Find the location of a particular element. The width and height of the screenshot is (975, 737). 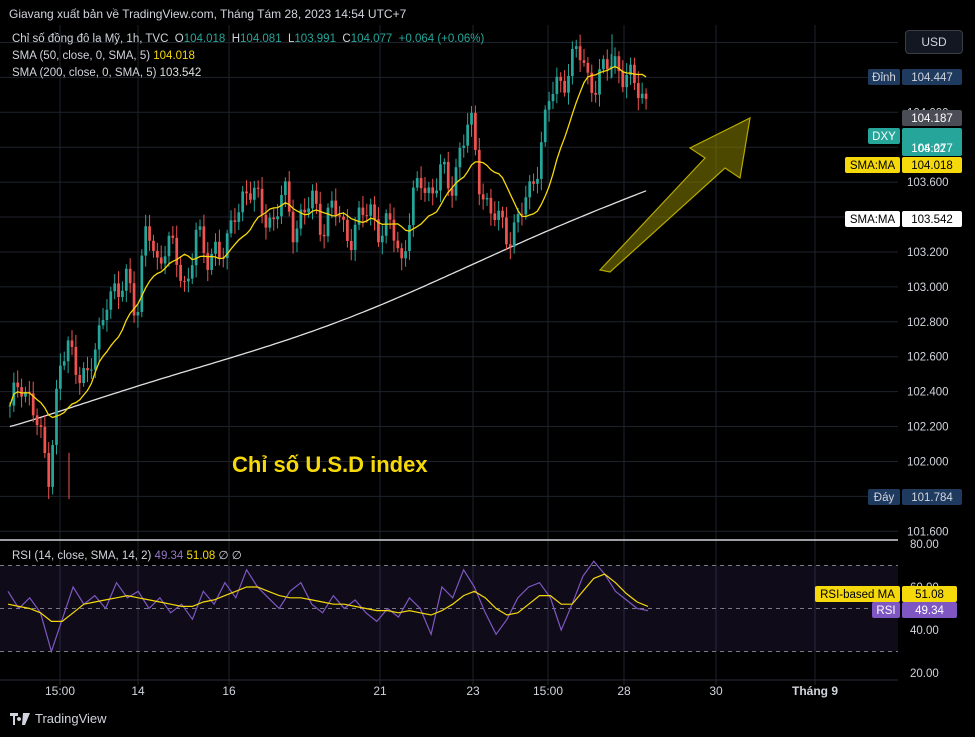

tradingview-brand: TradingView is located at coordinates (58, 718).